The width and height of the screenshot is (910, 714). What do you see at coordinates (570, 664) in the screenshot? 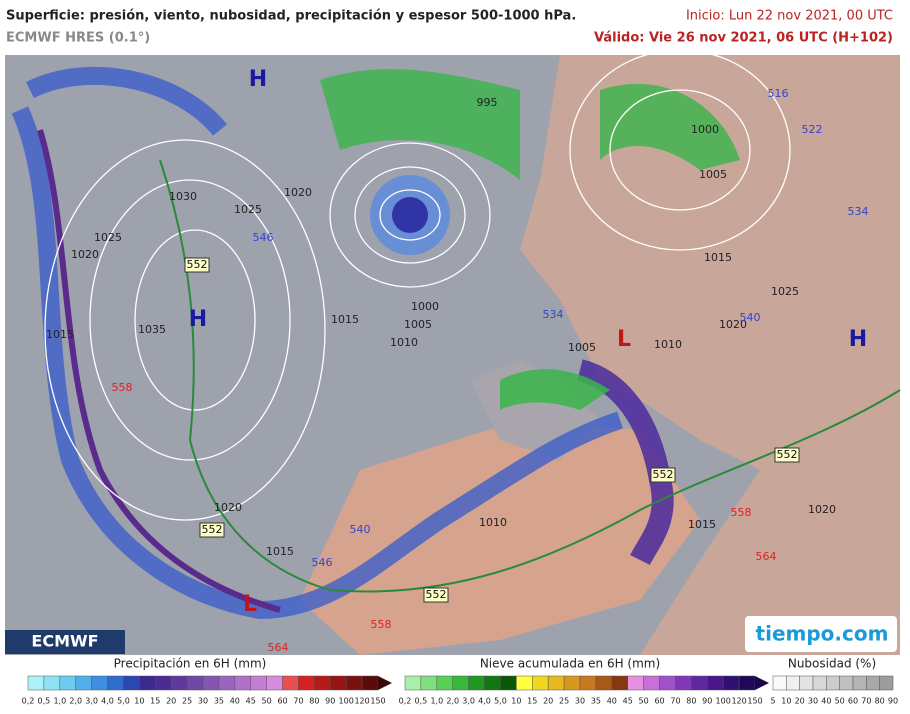
I see `legend-title: Nieve acumulada en 6H (mm)` at bounding box center [570, 664].